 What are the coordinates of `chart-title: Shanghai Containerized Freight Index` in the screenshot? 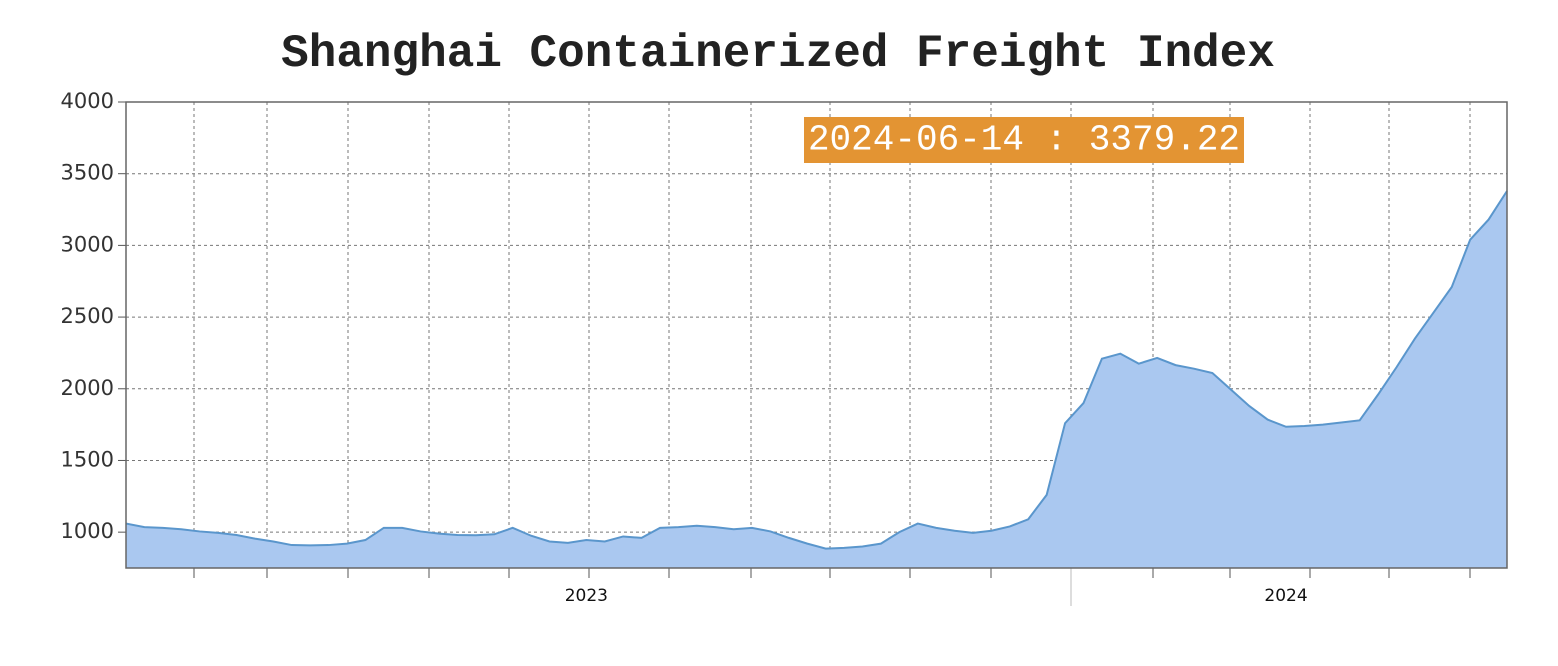 It's located at (778, 54).